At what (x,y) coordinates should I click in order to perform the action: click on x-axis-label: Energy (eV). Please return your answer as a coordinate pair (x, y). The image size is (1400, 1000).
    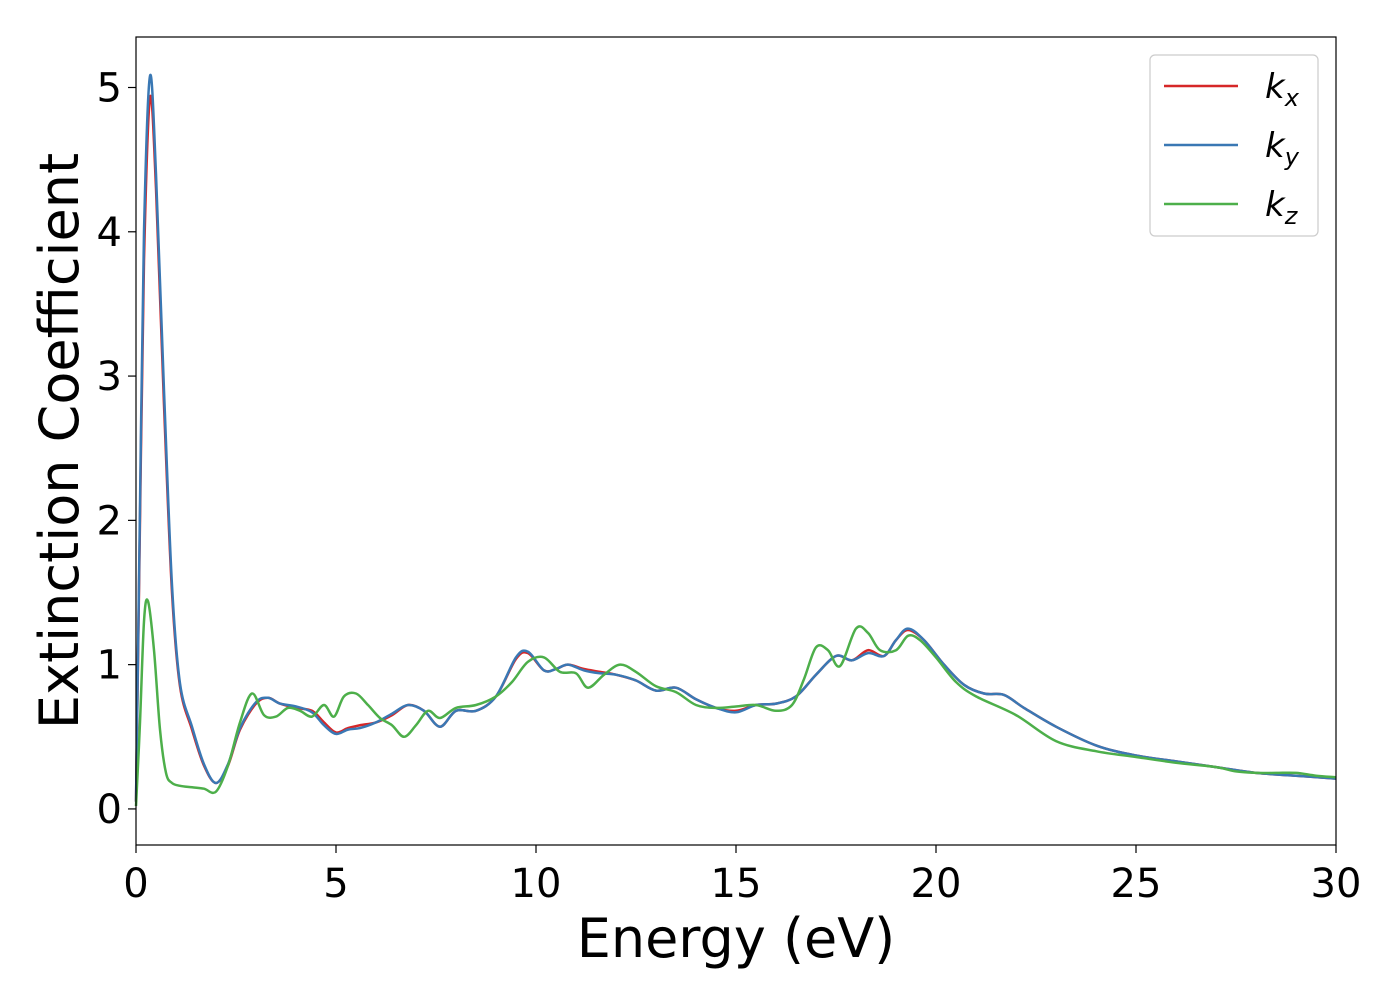
    Looking at the image, I should click on (736, 938).